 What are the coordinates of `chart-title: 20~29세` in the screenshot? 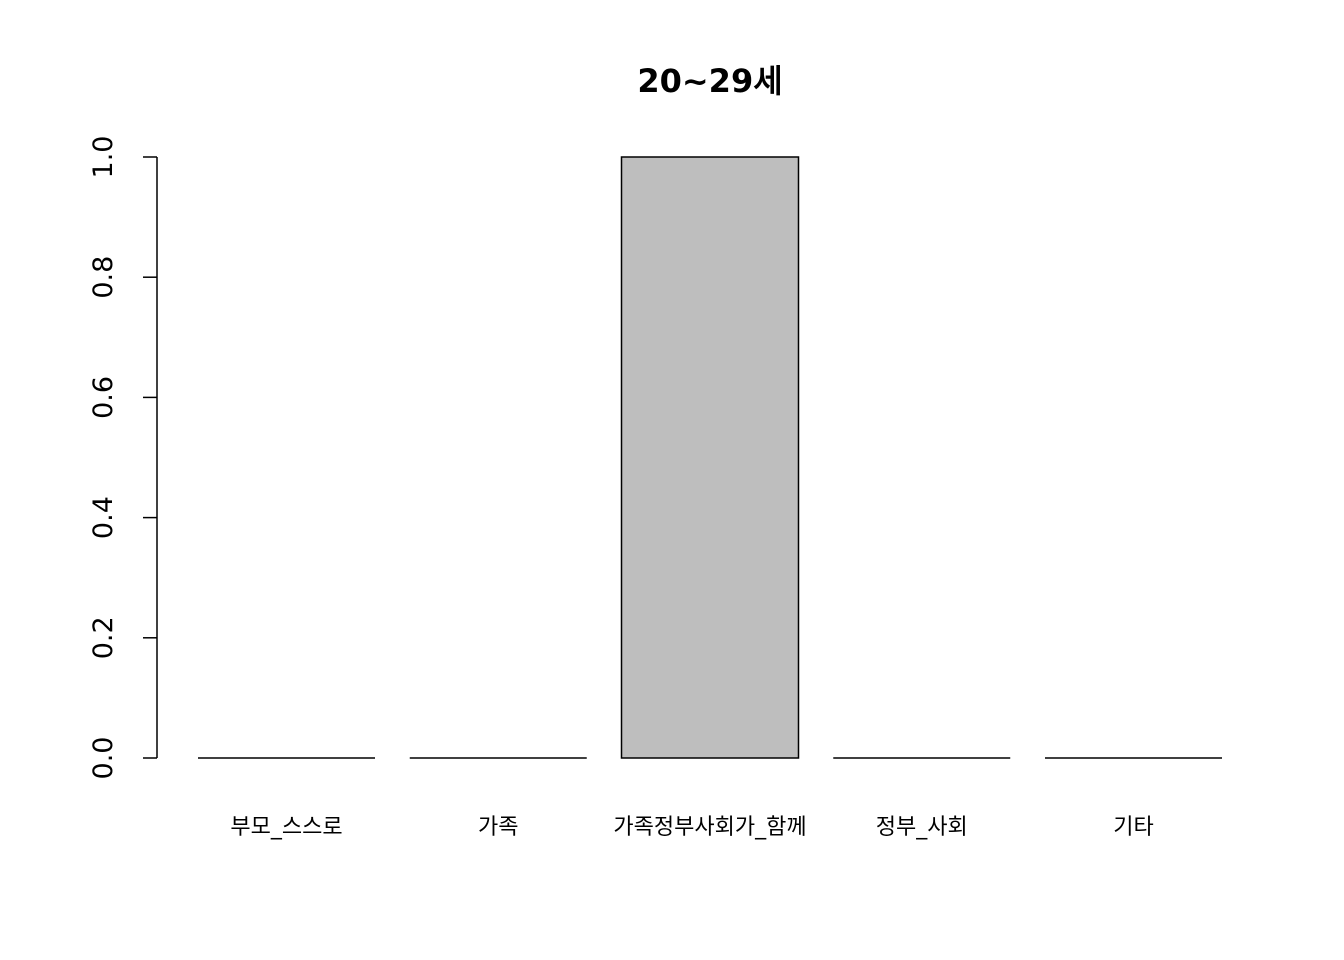 It's located at (709, 81).